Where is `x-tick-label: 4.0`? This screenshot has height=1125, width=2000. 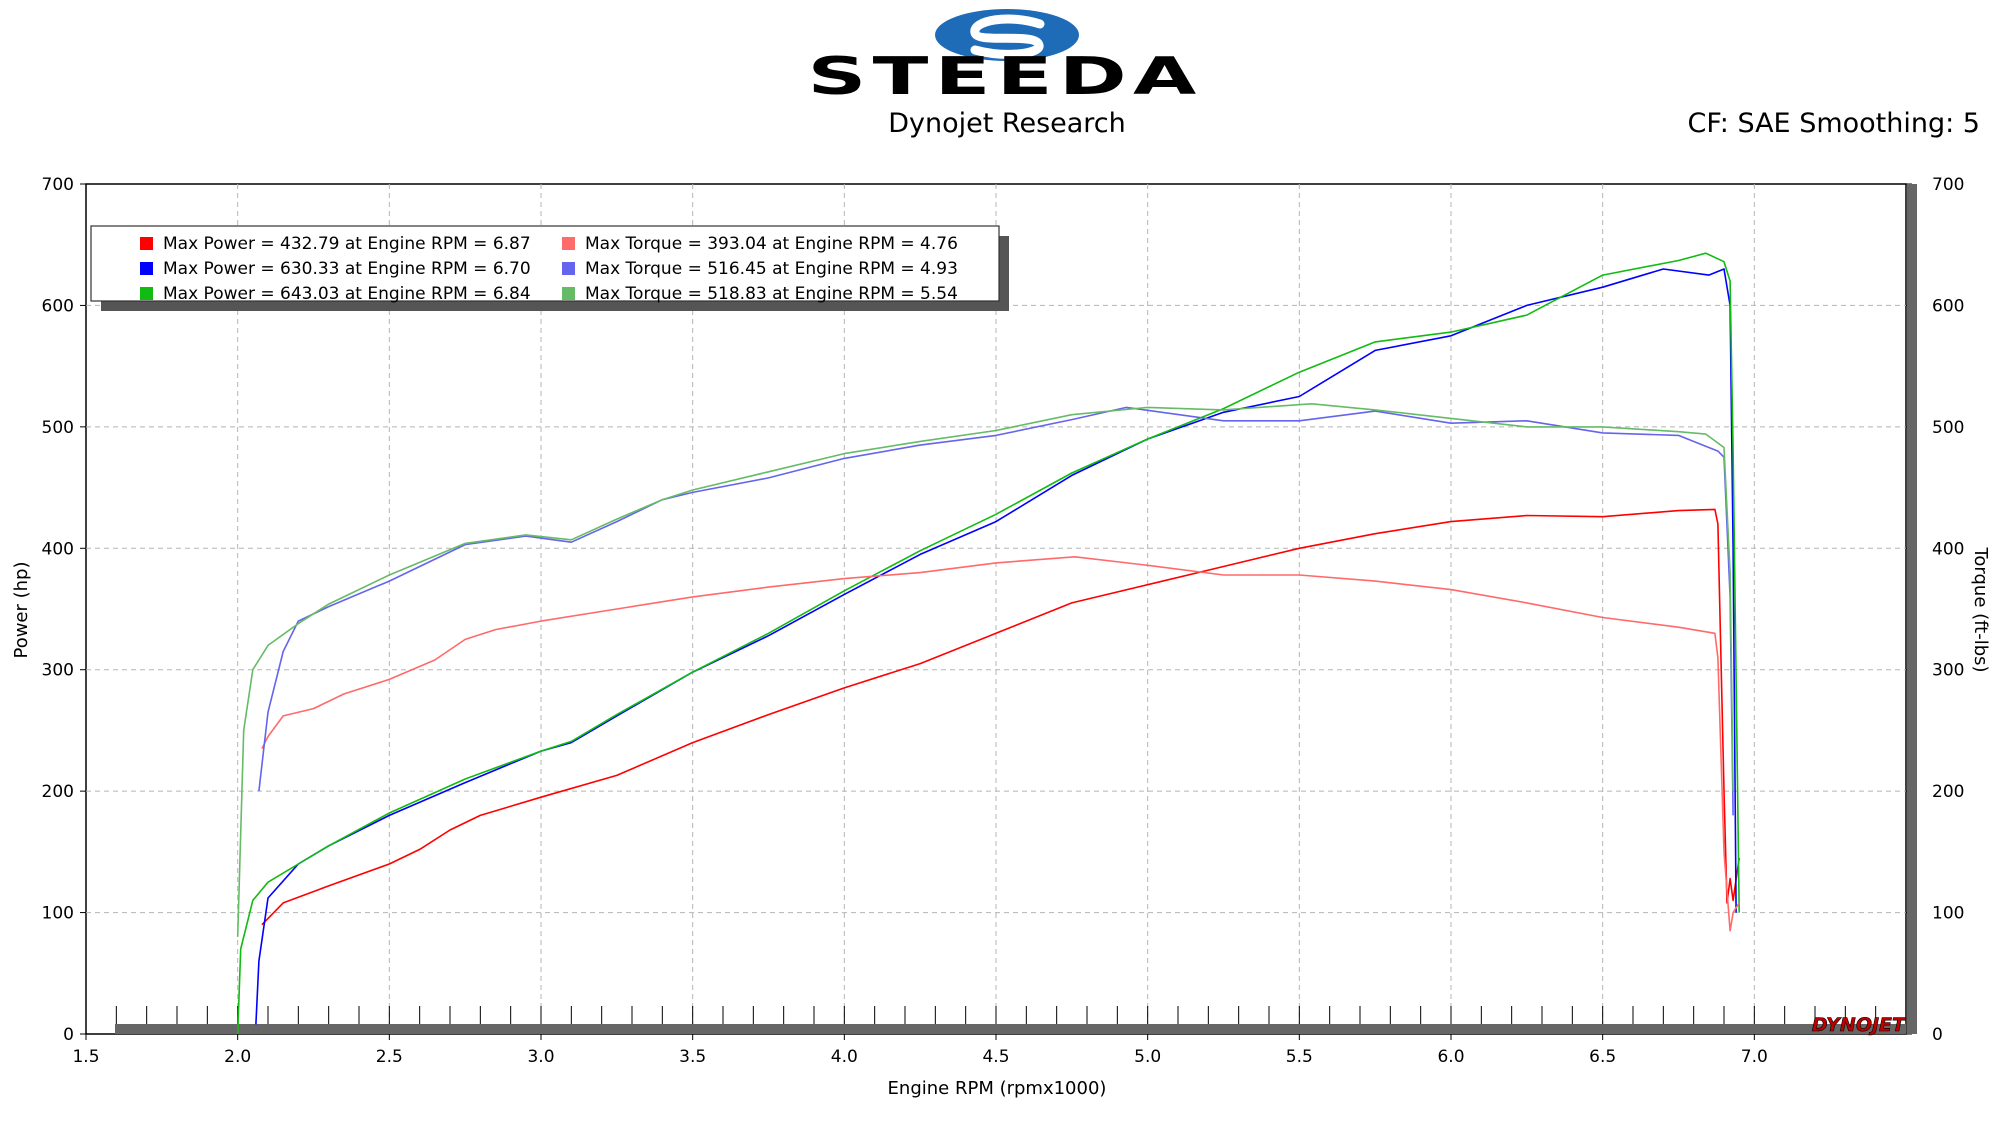 x-tick-label: 4.0 is located at coordinates (844, 1057).